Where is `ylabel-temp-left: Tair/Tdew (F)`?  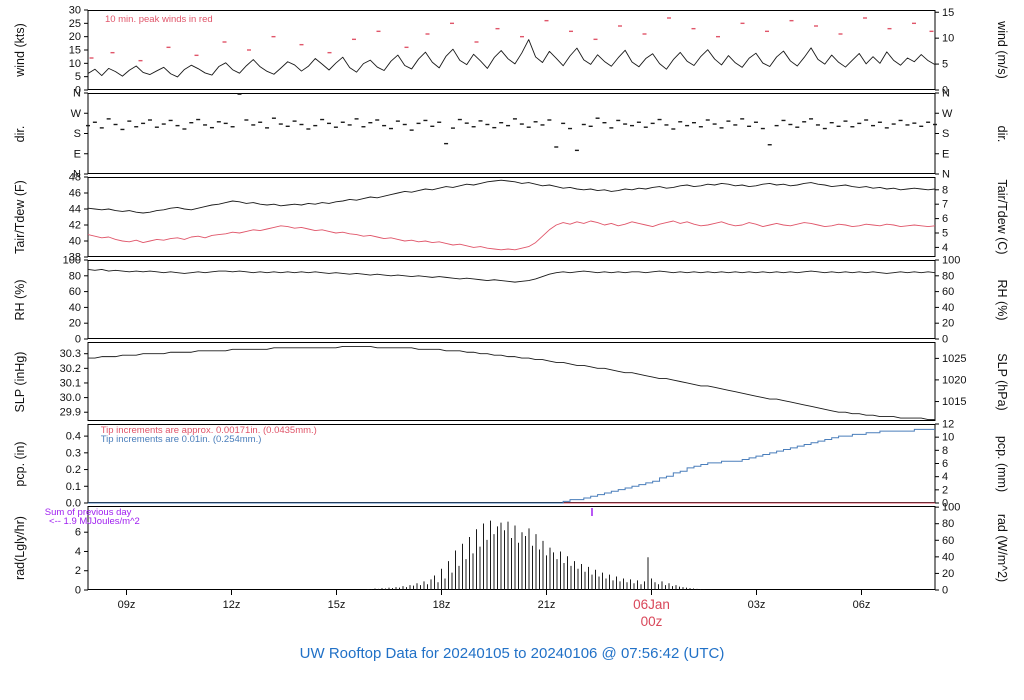 ylabel-temp-left: Tair/Tdew (F) is located at coordinates (20, 217).